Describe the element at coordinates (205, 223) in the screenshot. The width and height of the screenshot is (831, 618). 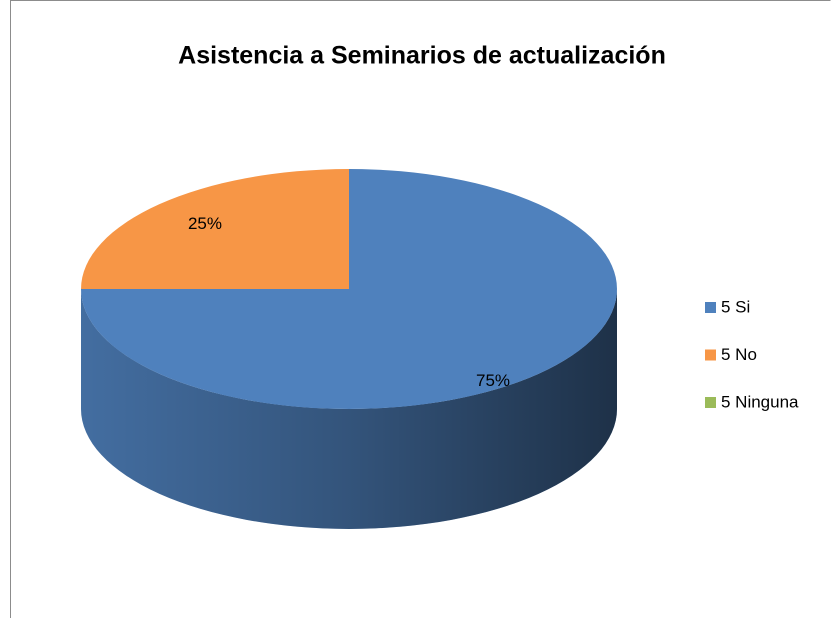
I see `data-label: 25%` at that location.